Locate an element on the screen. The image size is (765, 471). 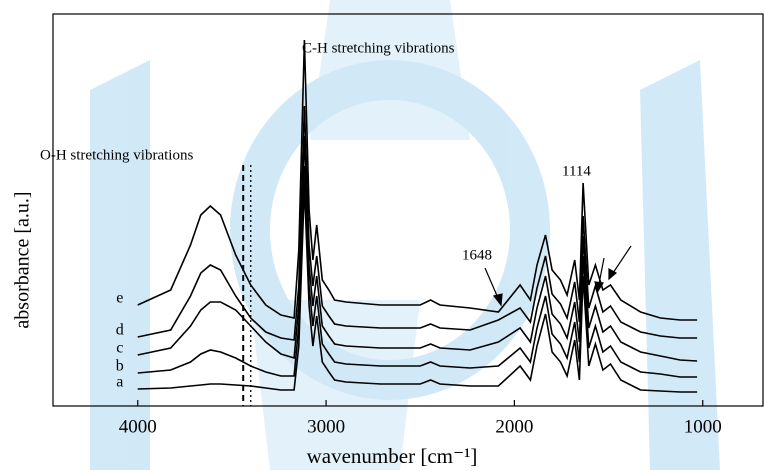
annotation: 1114 is located at coordinates (576, 171).